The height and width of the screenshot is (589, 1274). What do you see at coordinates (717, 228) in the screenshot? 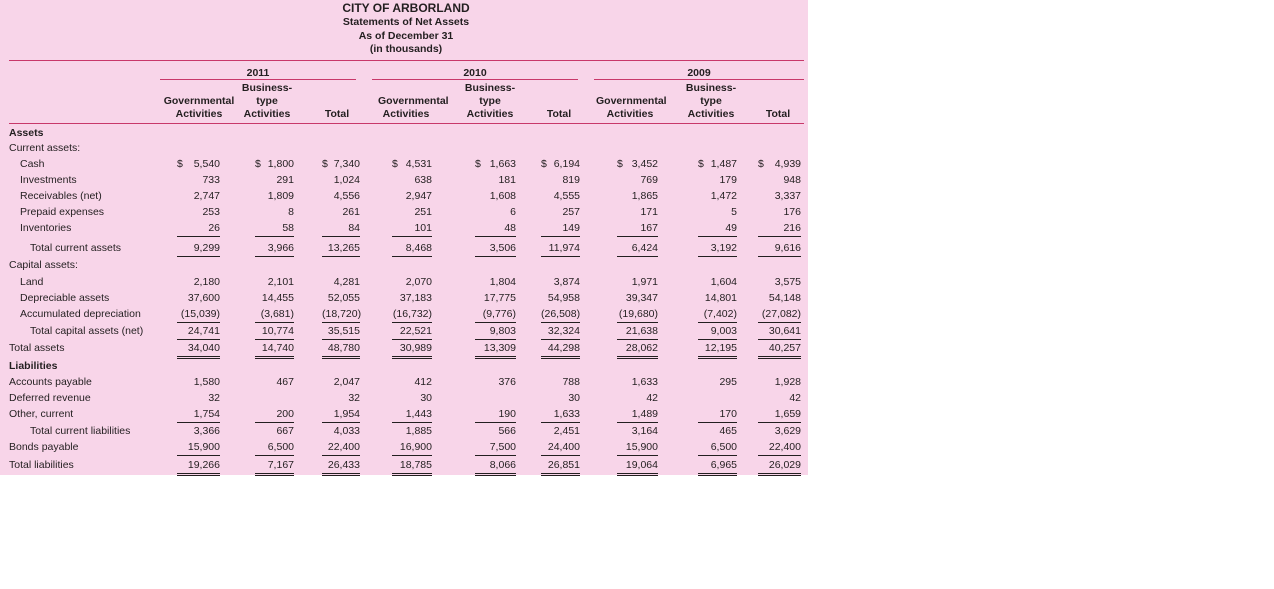
I see `table-cell: 49` at bounding box center [717, 228].